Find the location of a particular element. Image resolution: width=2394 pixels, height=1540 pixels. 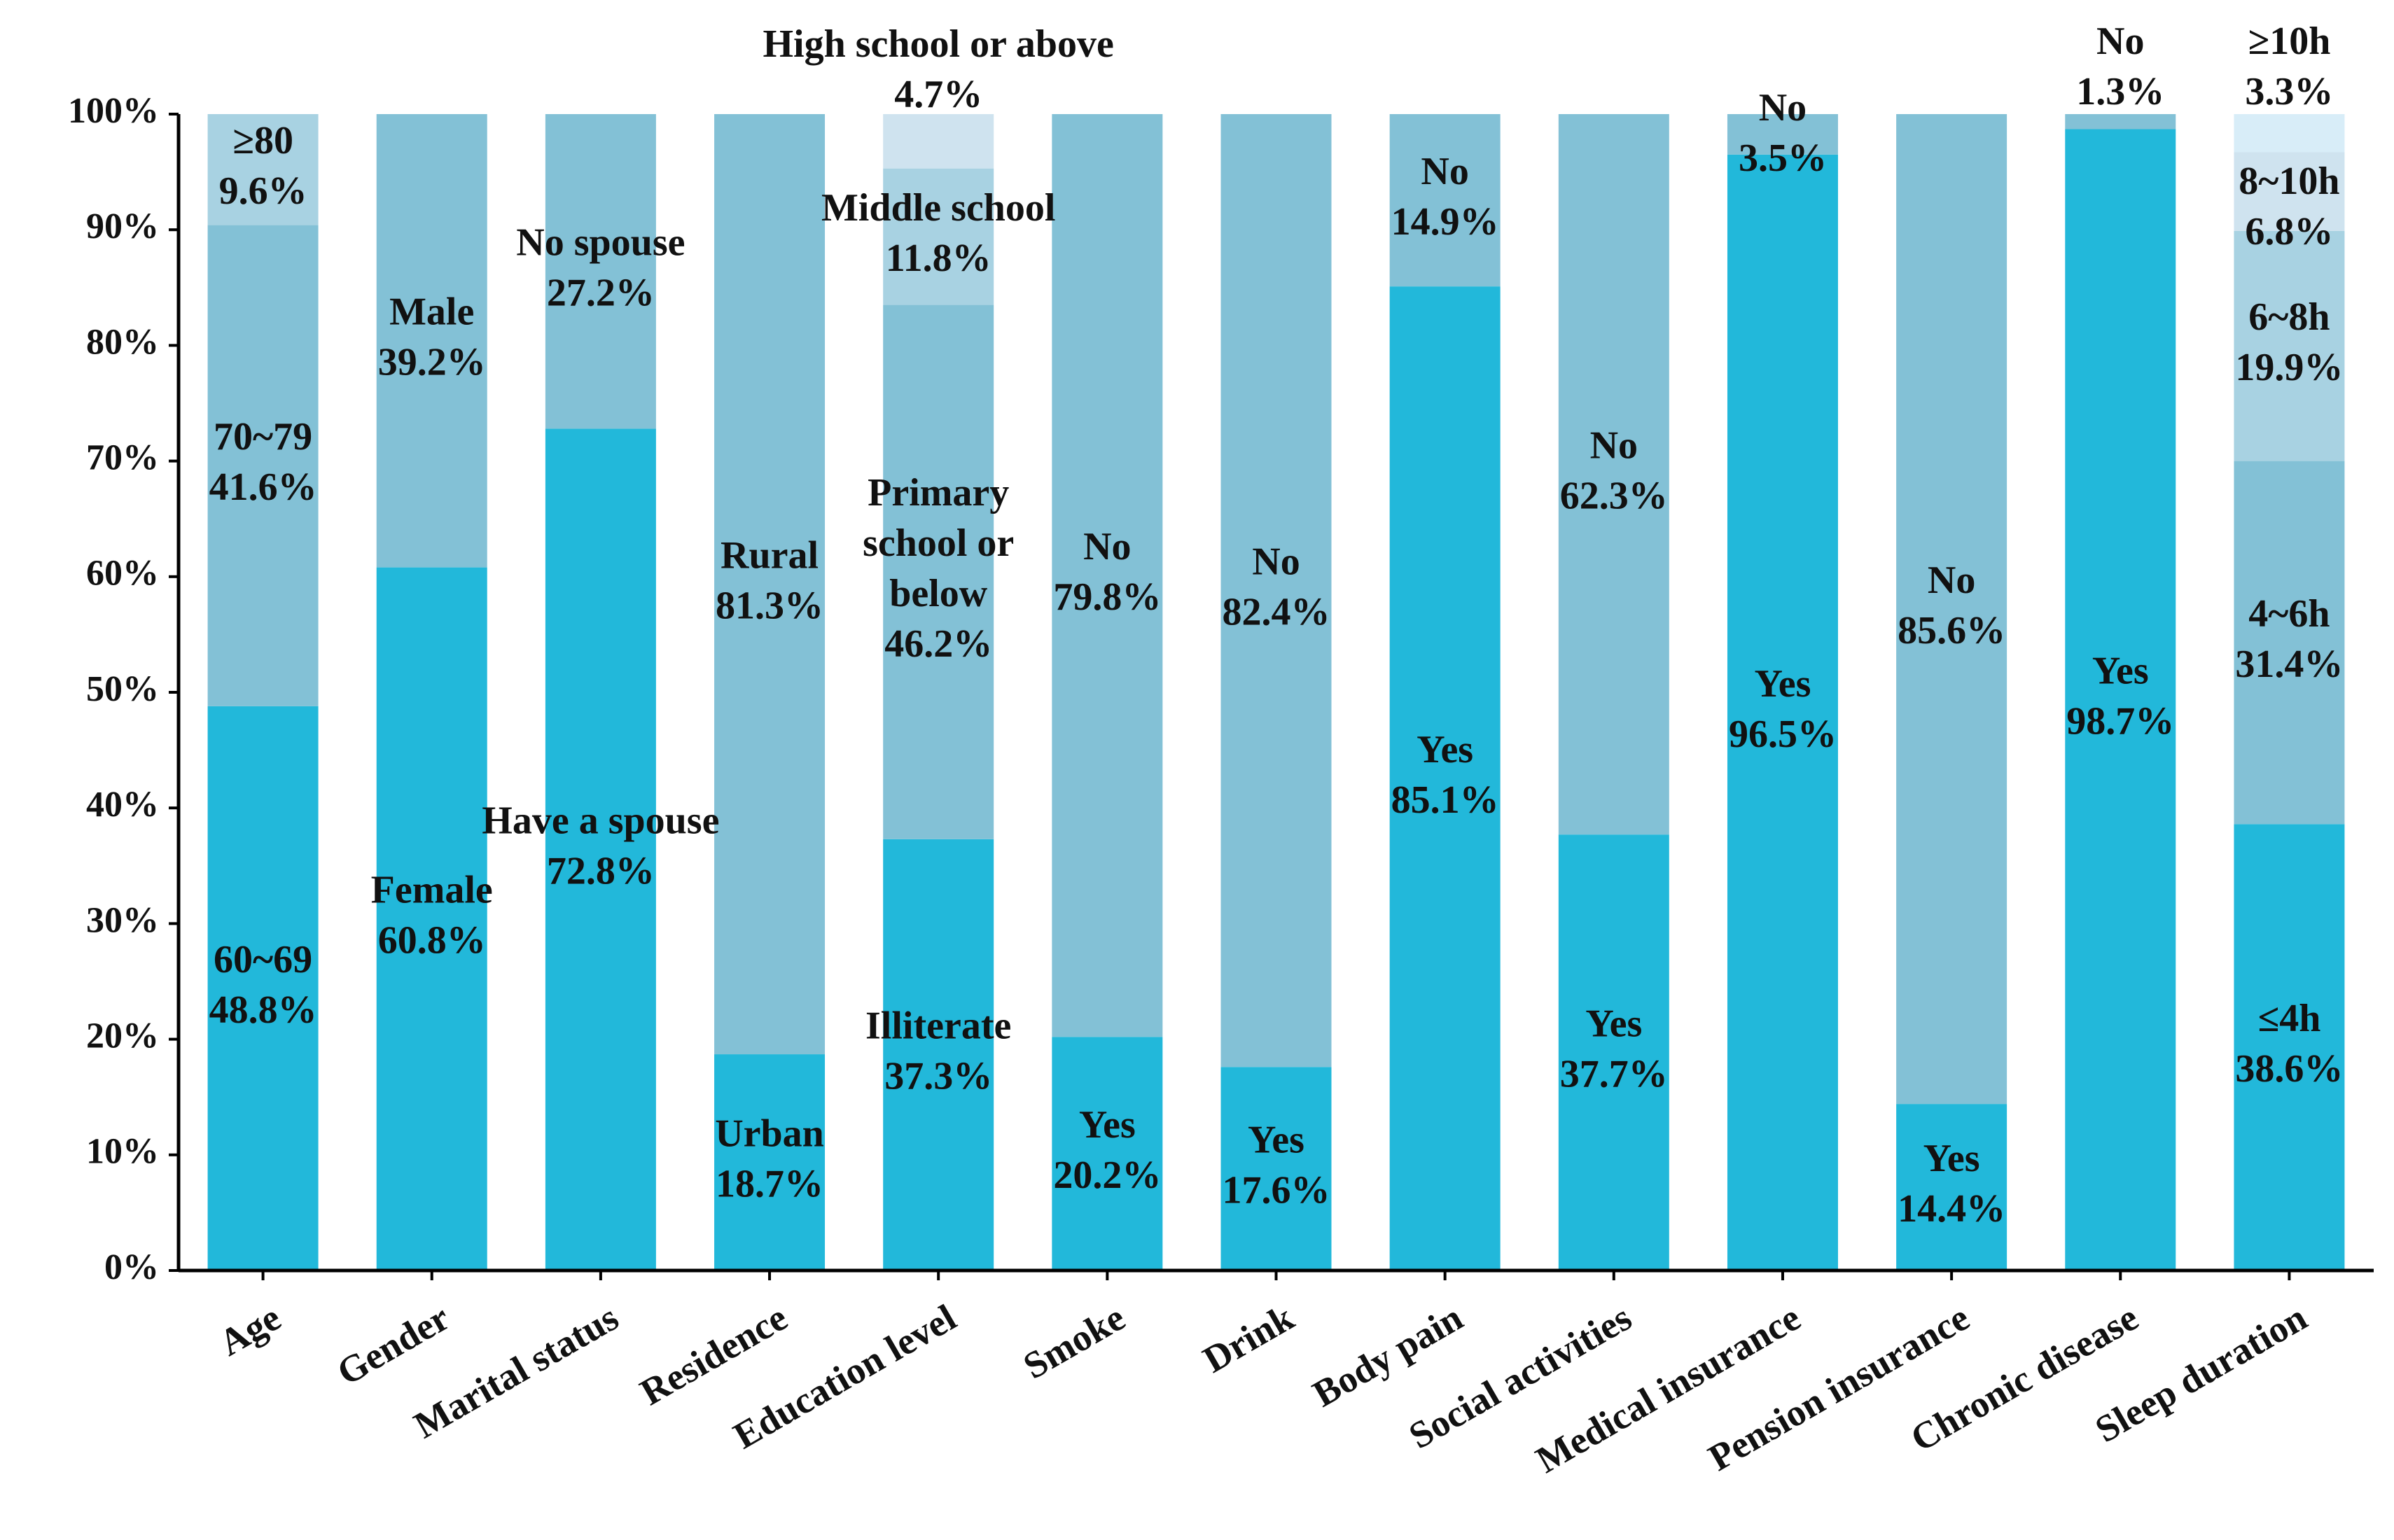

segment-label-sleep-duration-10h-line: ≥10h is located at coordinates (2289, 41).